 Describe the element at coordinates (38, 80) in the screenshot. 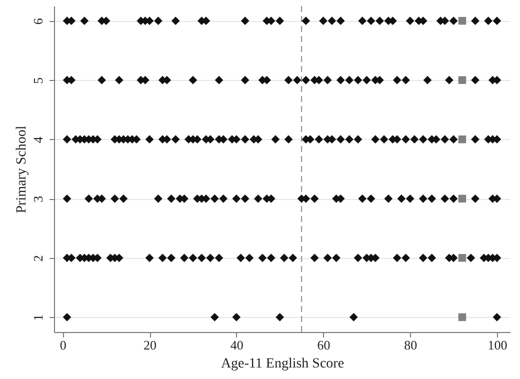

I see `y-tick-label: 5` at that location.